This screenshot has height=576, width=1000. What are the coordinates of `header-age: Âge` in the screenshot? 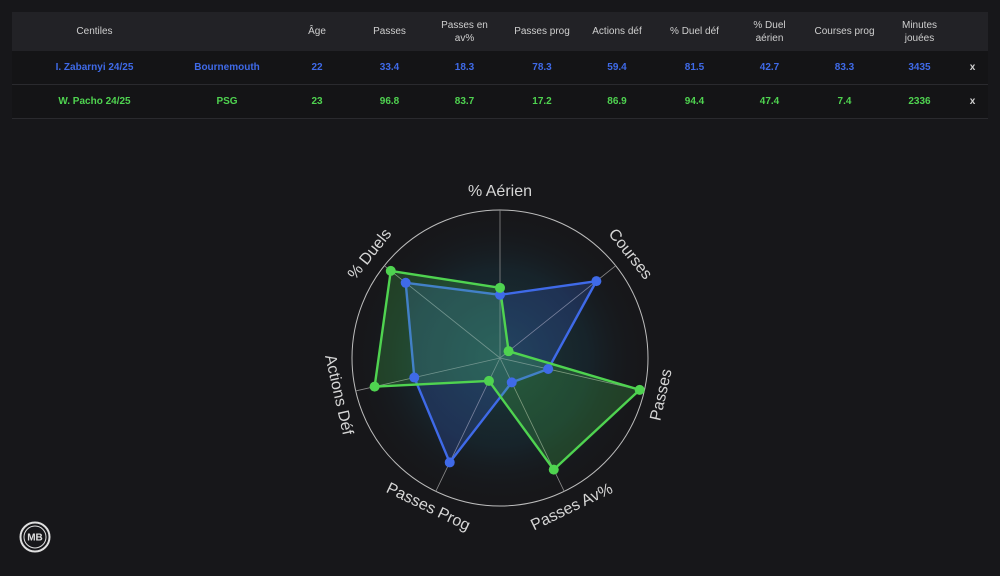 It's located at (317, 31).